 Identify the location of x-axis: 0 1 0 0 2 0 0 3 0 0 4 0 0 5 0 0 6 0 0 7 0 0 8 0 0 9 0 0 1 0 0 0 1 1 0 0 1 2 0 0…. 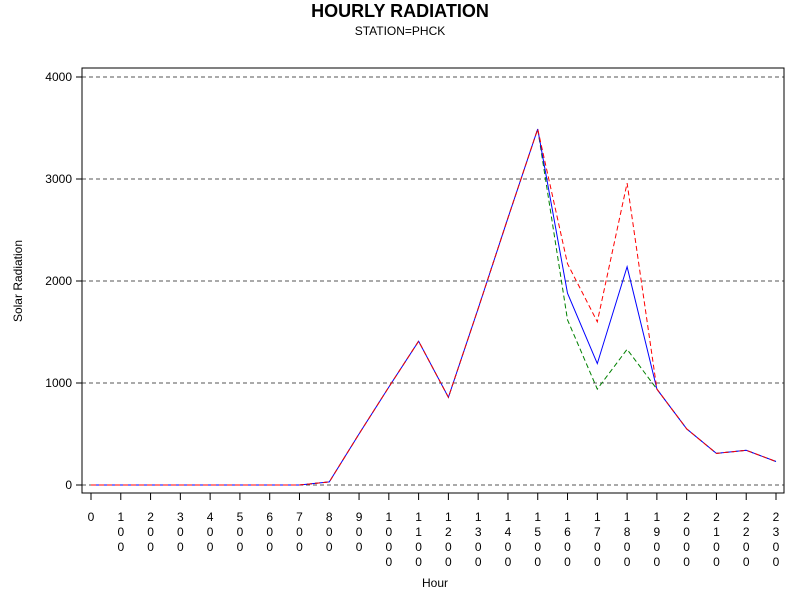
(434, 531).